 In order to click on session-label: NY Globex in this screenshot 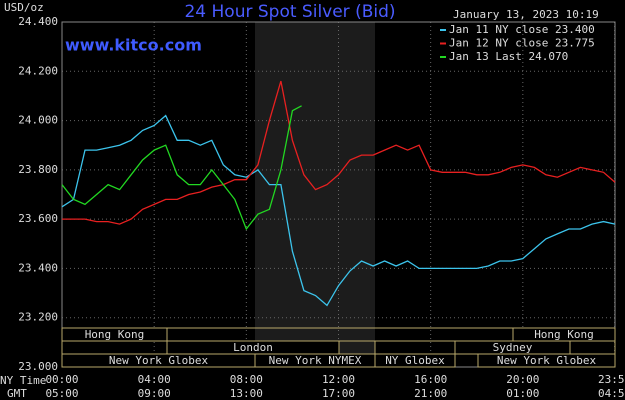, I will do `click(415, 360)`.